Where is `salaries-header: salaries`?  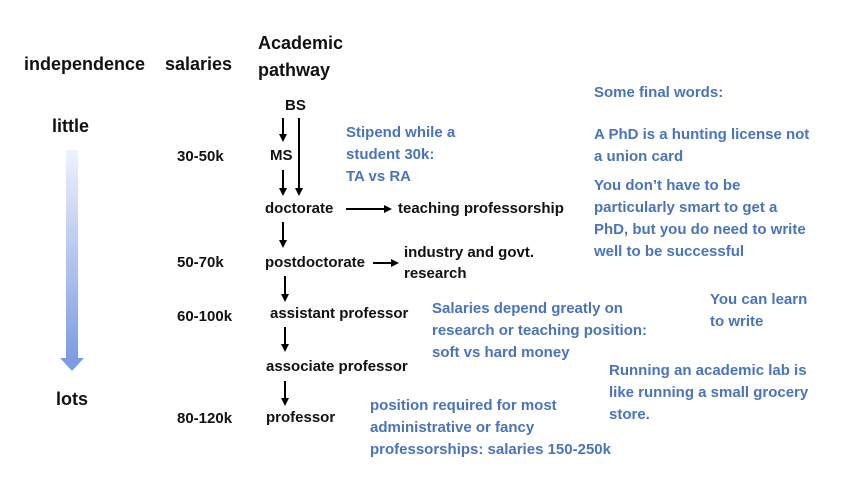
salaries-header: salaries is located at coordinates (199, 64).